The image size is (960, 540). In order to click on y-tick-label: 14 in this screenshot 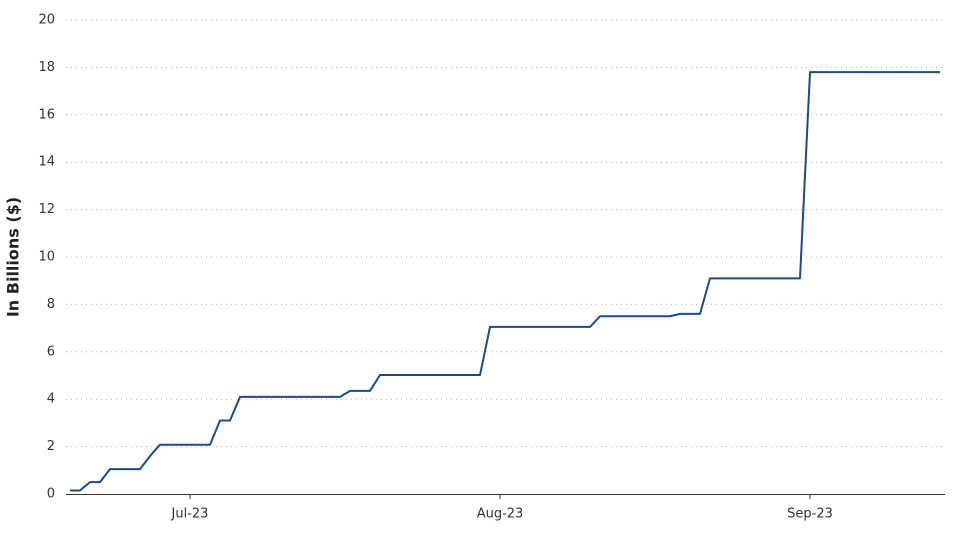, I will do `click(46, 162)`.